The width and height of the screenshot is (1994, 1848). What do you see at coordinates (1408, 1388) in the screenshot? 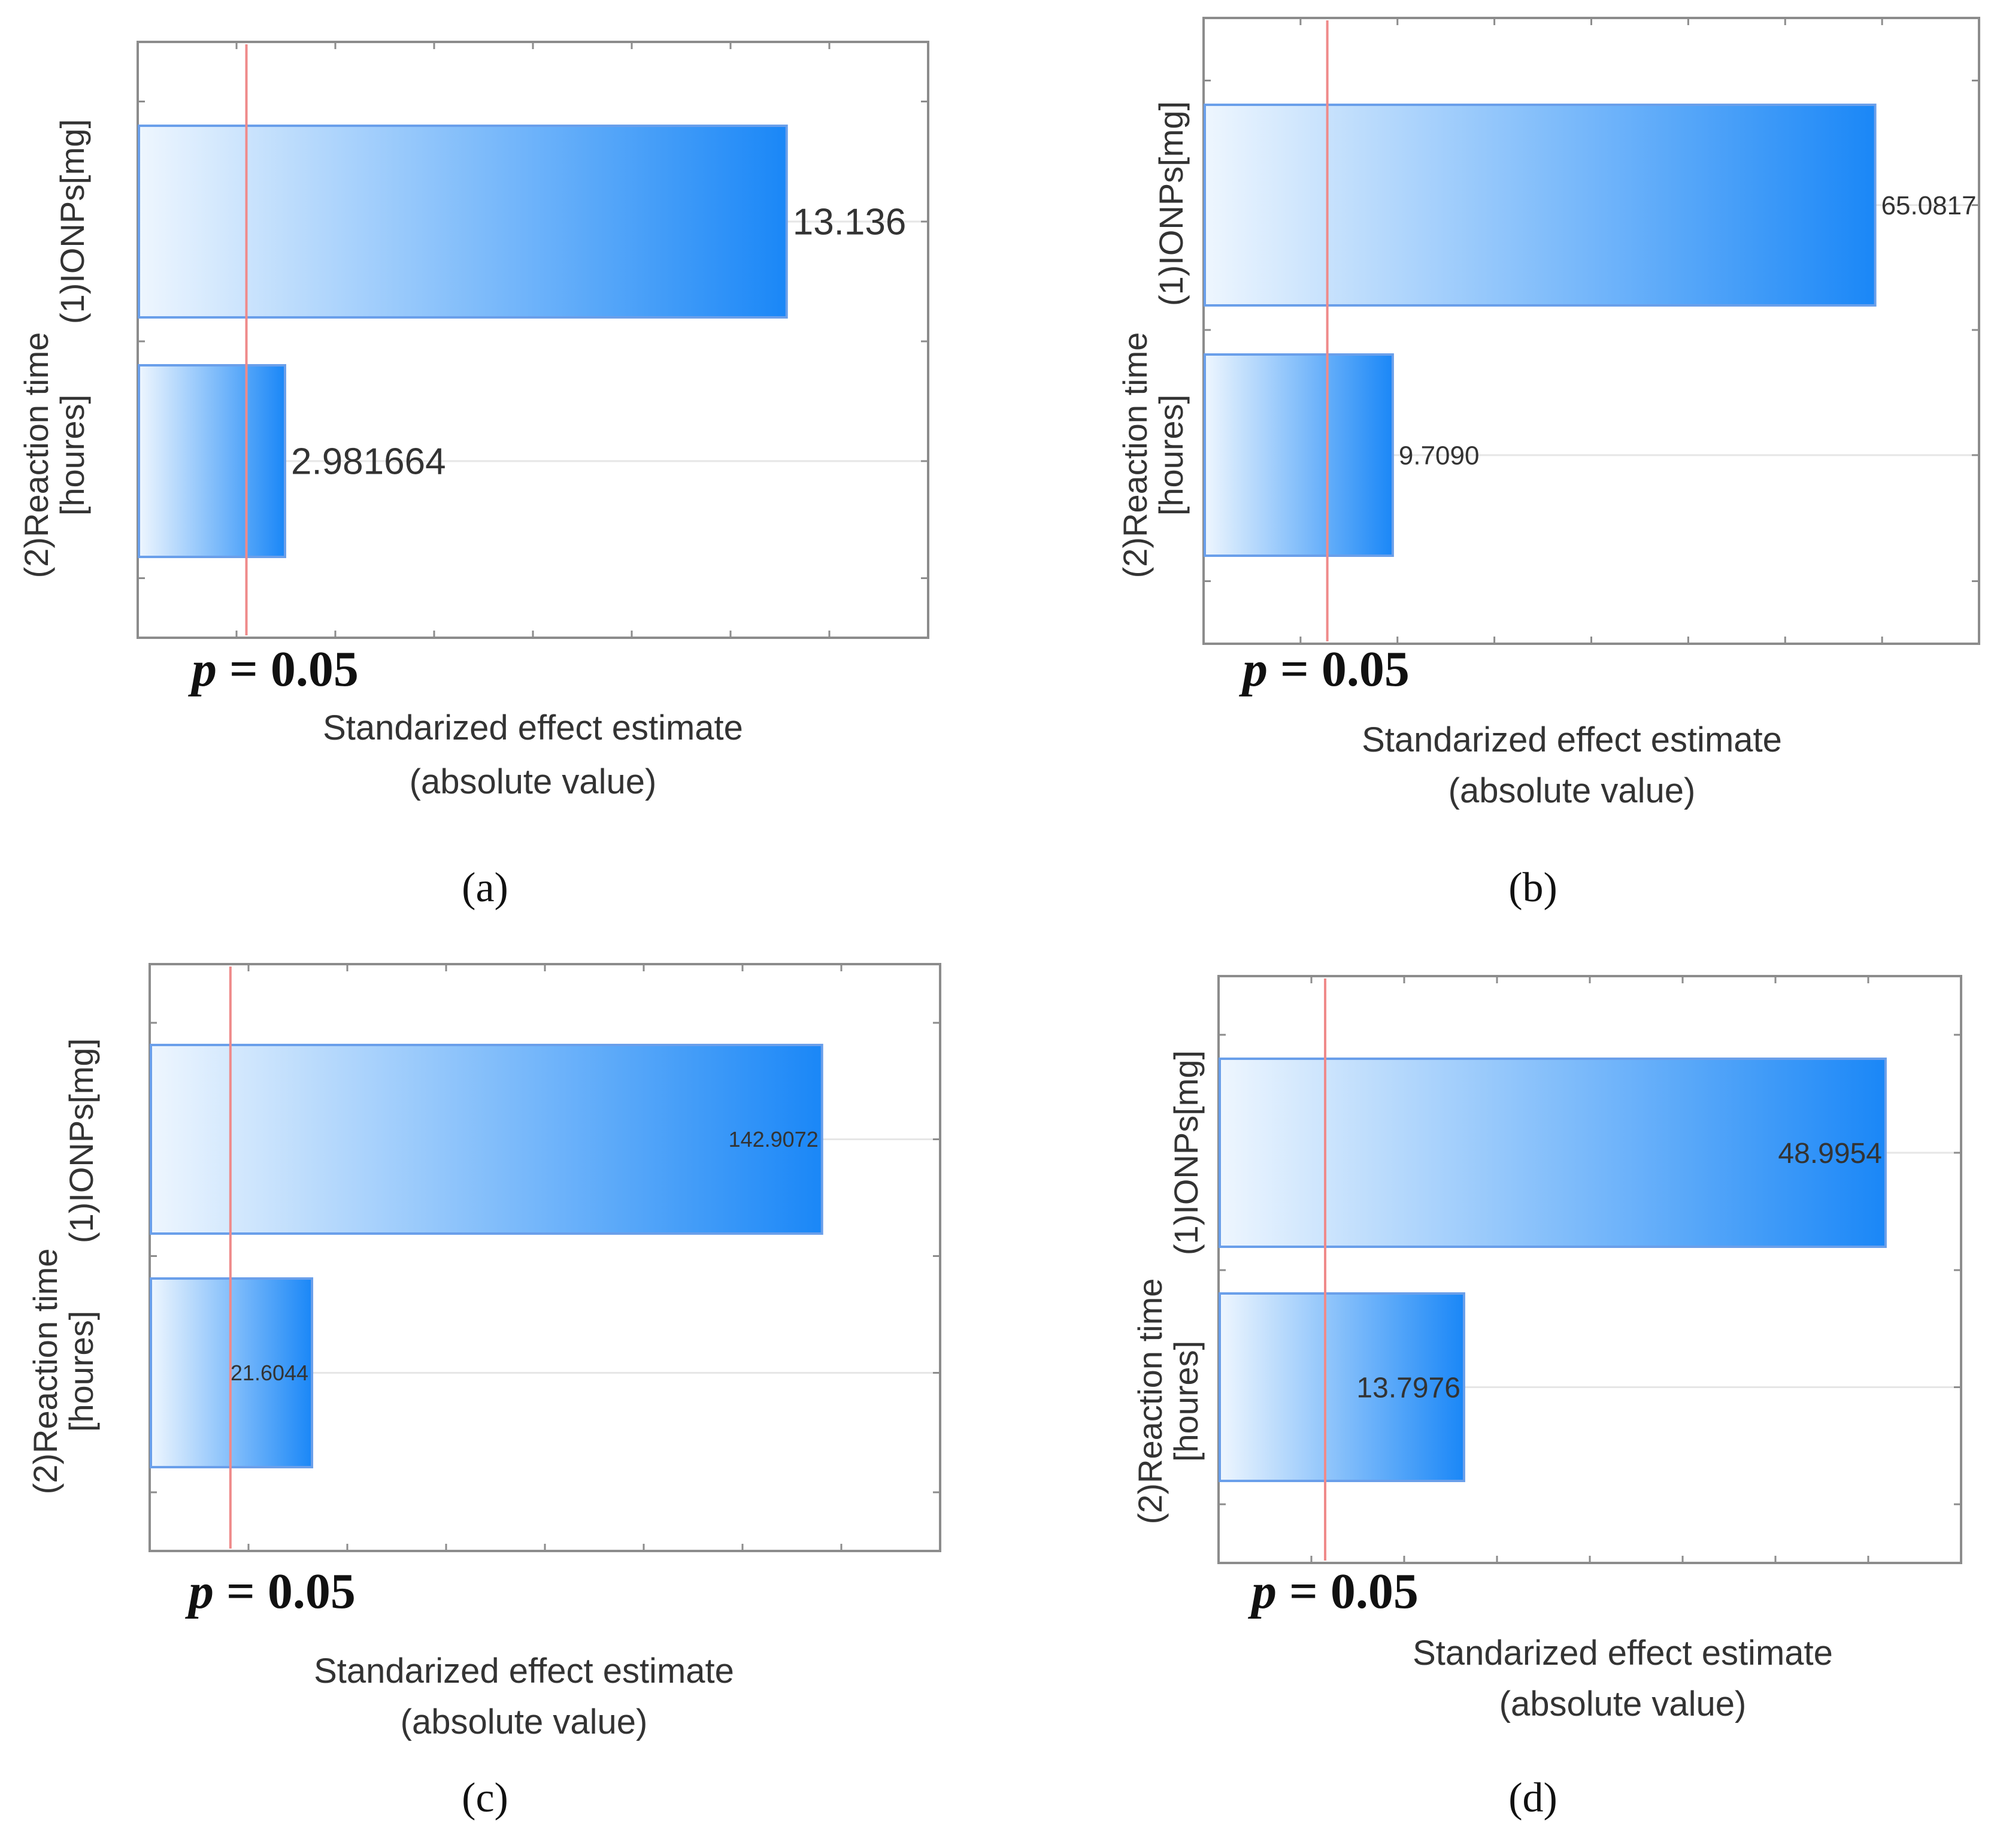
I see `bar-value-label: 13.7976` at bounding box center [1408, 1388].